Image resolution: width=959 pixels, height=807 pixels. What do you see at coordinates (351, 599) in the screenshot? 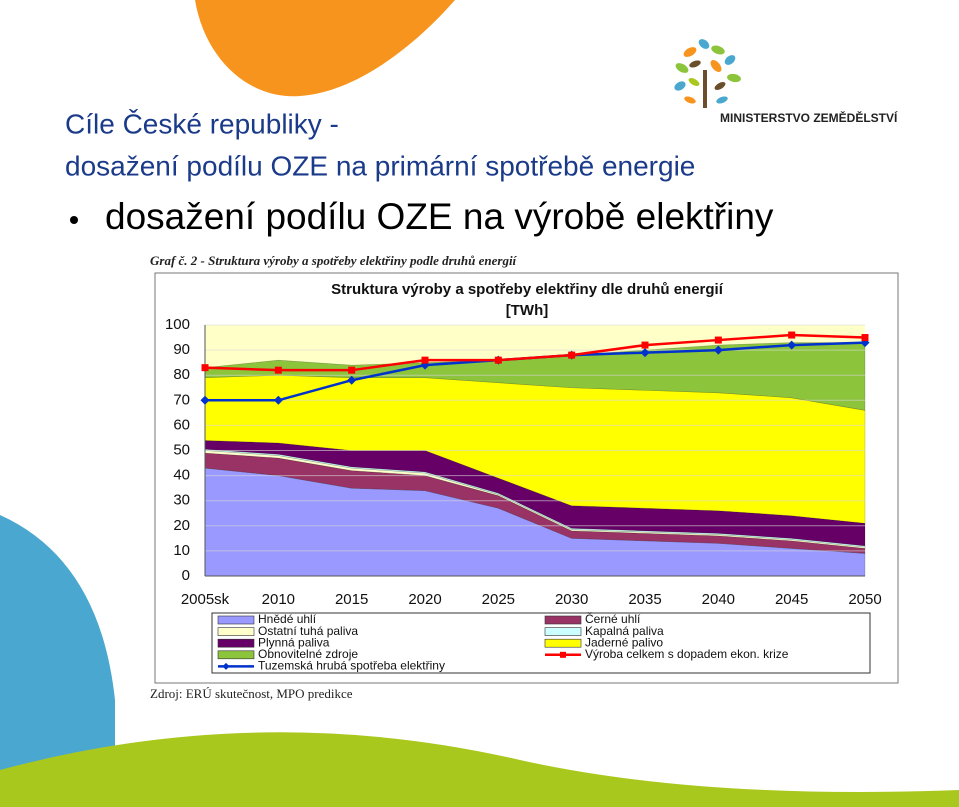
I see `x-tick-label: 2015` at bounding box center [351, 599].